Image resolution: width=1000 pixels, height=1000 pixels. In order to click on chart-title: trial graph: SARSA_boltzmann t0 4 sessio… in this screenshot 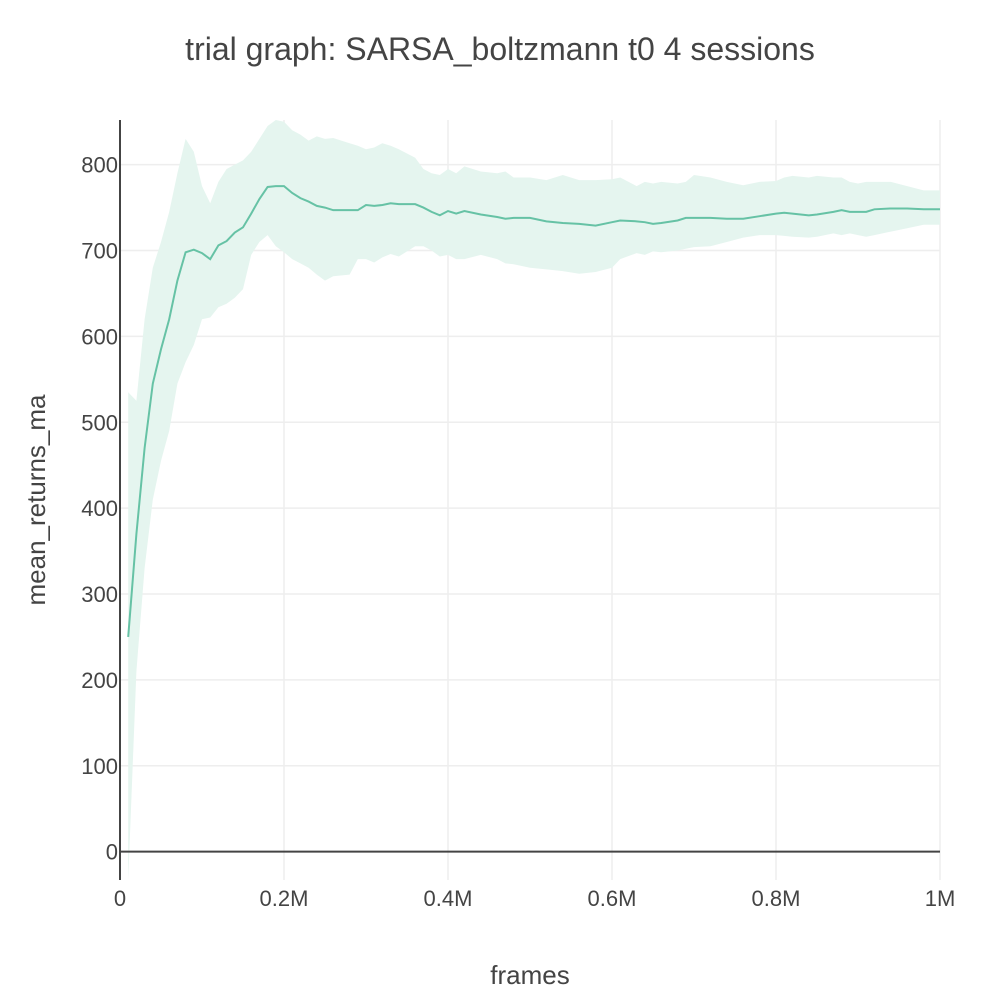, I will do `click(500, 49)`.